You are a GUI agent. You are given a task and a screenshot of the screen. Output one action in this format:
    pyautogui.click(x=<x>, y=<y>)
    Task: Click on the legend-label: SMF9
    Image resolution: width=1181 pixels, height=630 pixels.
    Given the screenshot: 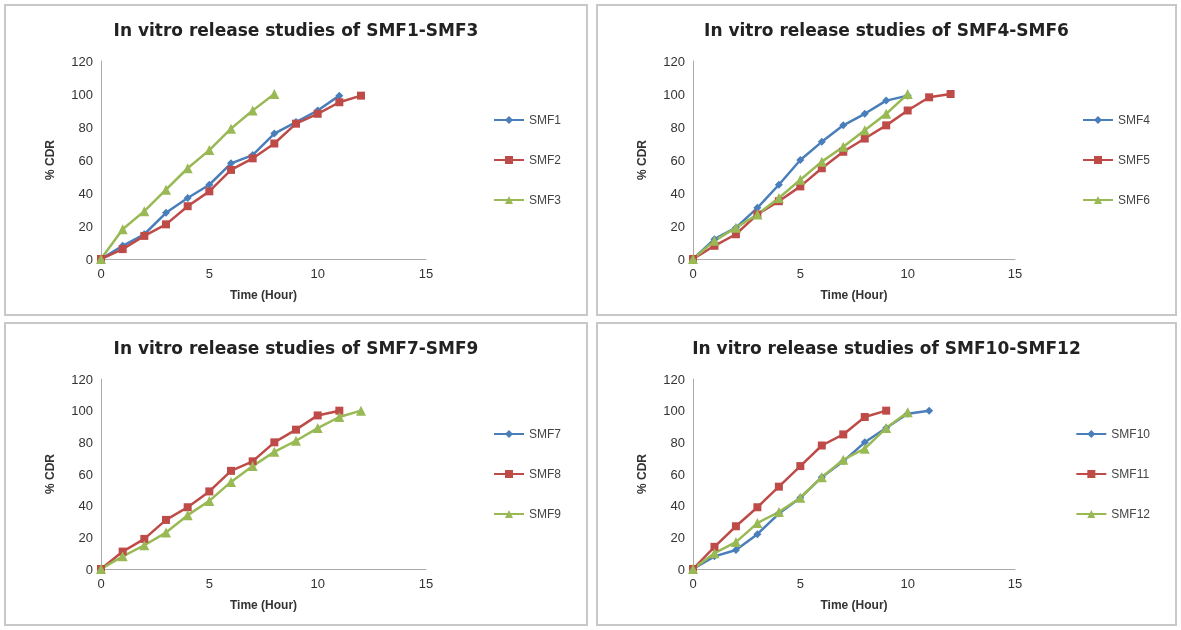 What is the action you would take?
    pyautogui.click(x=545, y=514)
    